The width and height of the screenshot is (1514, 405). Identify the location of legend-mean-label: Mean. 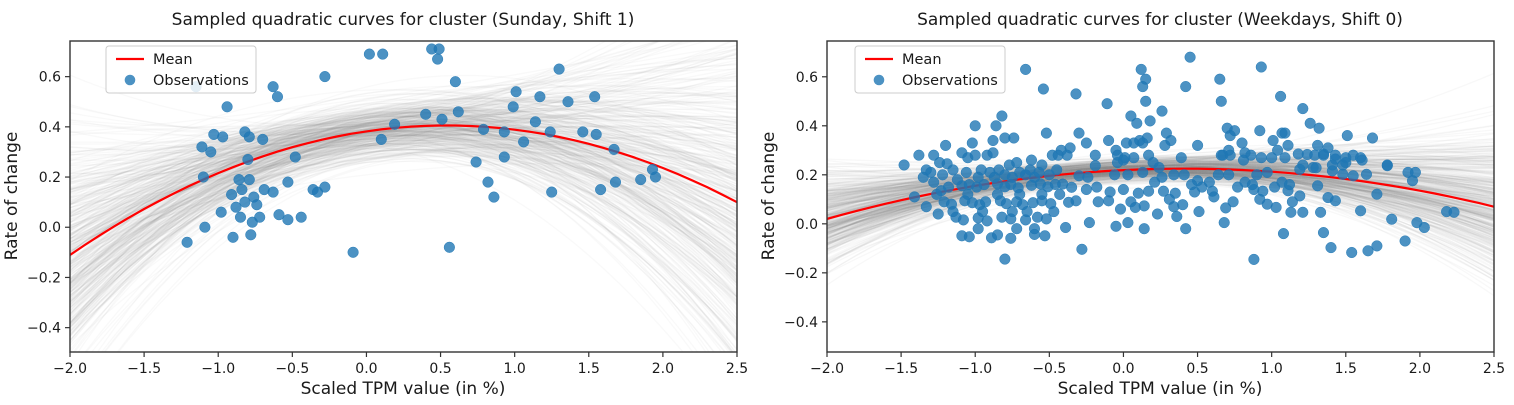
(922, 60).